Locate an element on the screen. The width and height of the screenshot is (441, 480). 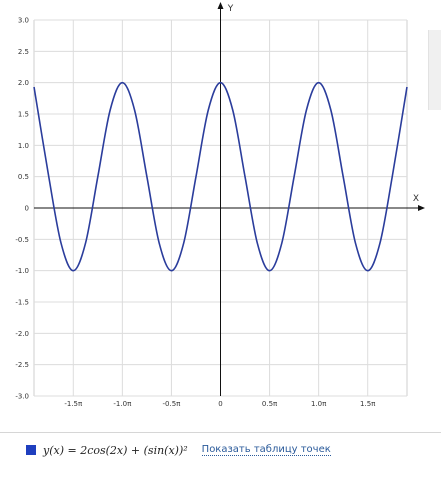
y-tick-label: -2.5 is located at coordinates (22, 365).